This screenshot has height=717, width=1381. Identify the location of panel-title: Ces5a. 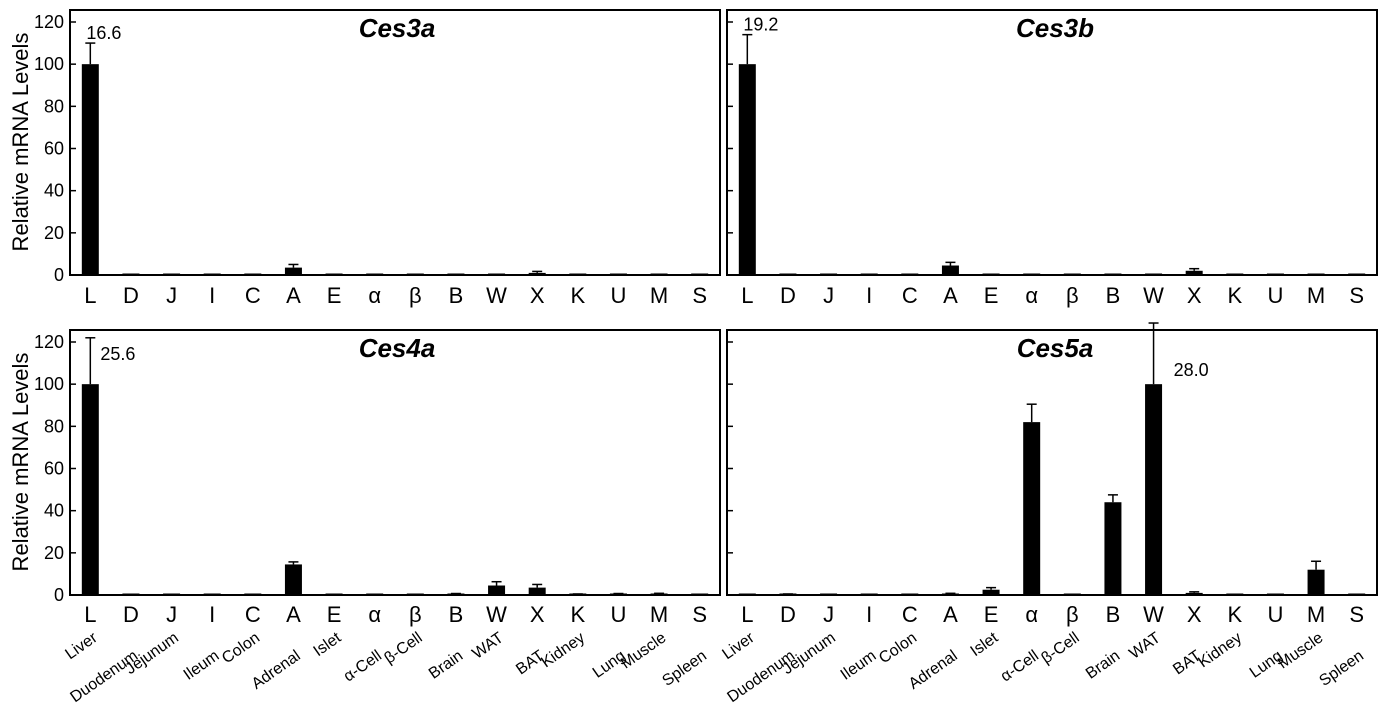
(1055, 348).